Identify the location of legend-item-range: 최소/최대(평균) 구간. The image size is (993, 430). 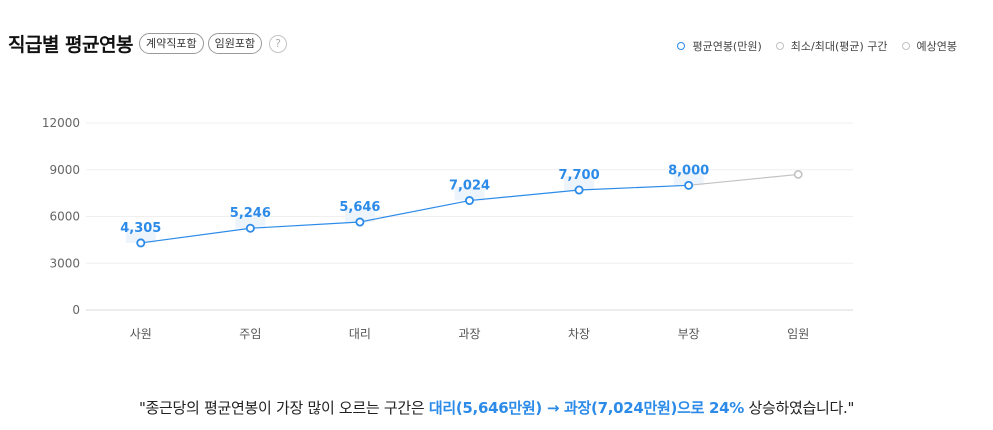
(831, 46).